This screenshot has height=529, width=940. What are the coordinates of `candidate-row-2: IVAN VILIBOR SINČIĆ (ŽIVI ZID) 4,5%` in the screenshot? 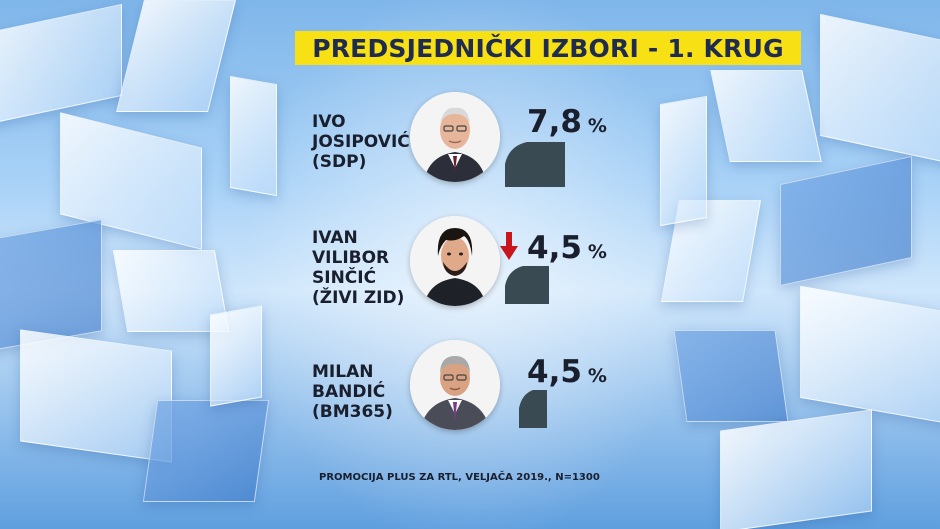 It's located at (470, 266).